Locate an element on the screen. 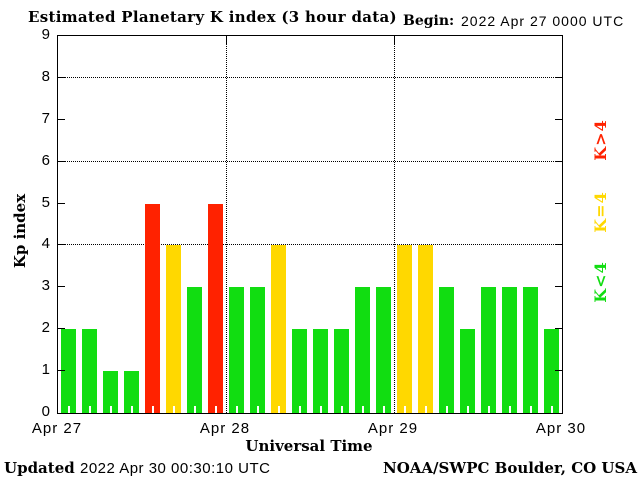 Image resolution: width=640 pixels, height=480 pixels. y-tick-label-5: 5 is located at coordinates (45, 202).